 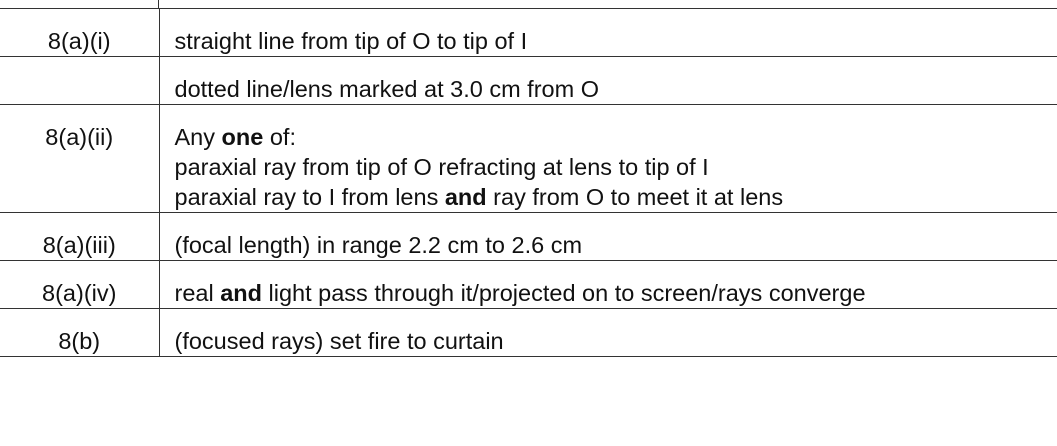 What do you see at coordinates (339, 341) in the screenshot?
I see `answer-text: (focused rays) set fire to curtain` at bounding box center [339, 341].